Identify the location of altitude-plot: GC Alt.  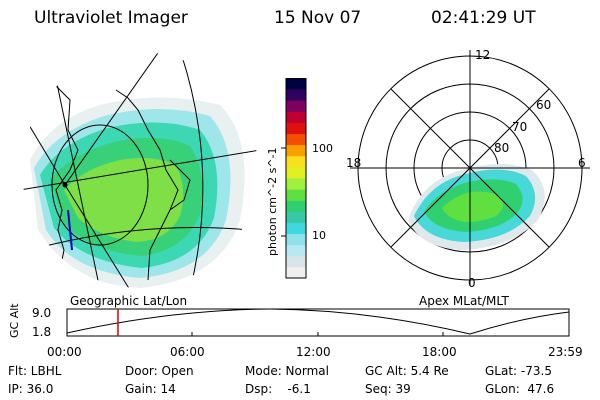
(289, 320).